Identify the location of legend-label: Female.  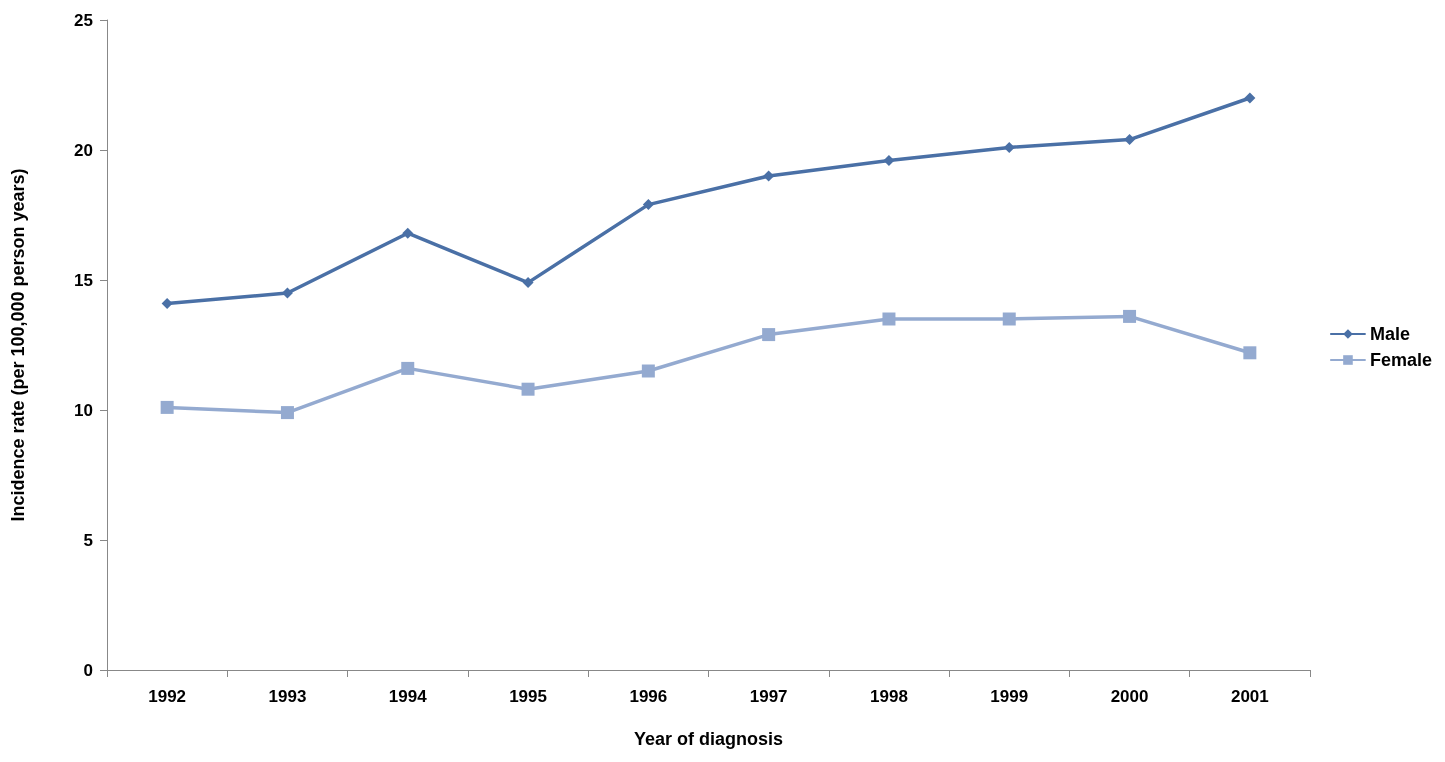
(1401, 360).